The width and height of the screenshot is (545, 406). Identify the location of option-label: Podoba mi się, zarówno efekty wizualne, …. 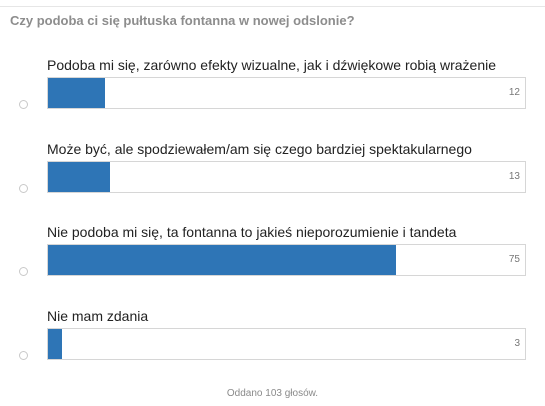
(271, 65).